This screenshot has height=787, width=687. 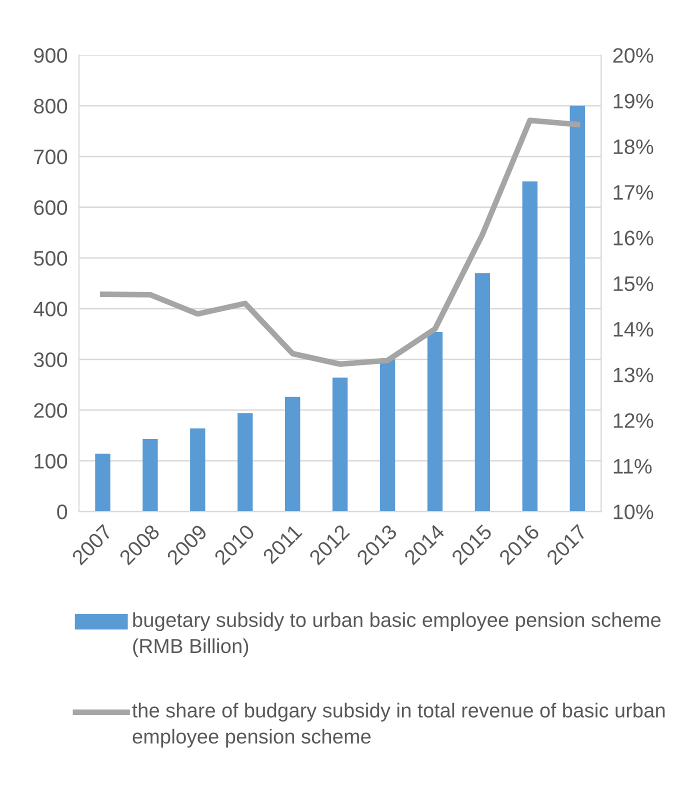 I want to click on y2-tick-label: 11%, so click(x=633, y=466).